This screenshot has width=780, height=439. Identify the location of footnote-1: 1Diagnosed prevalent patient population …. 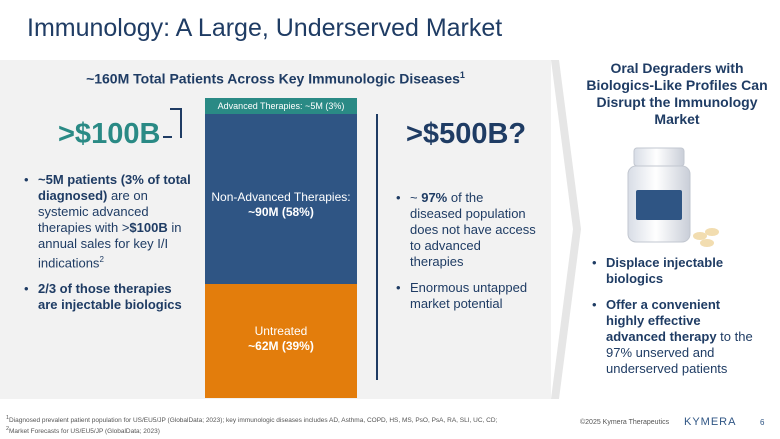
(252, 420).